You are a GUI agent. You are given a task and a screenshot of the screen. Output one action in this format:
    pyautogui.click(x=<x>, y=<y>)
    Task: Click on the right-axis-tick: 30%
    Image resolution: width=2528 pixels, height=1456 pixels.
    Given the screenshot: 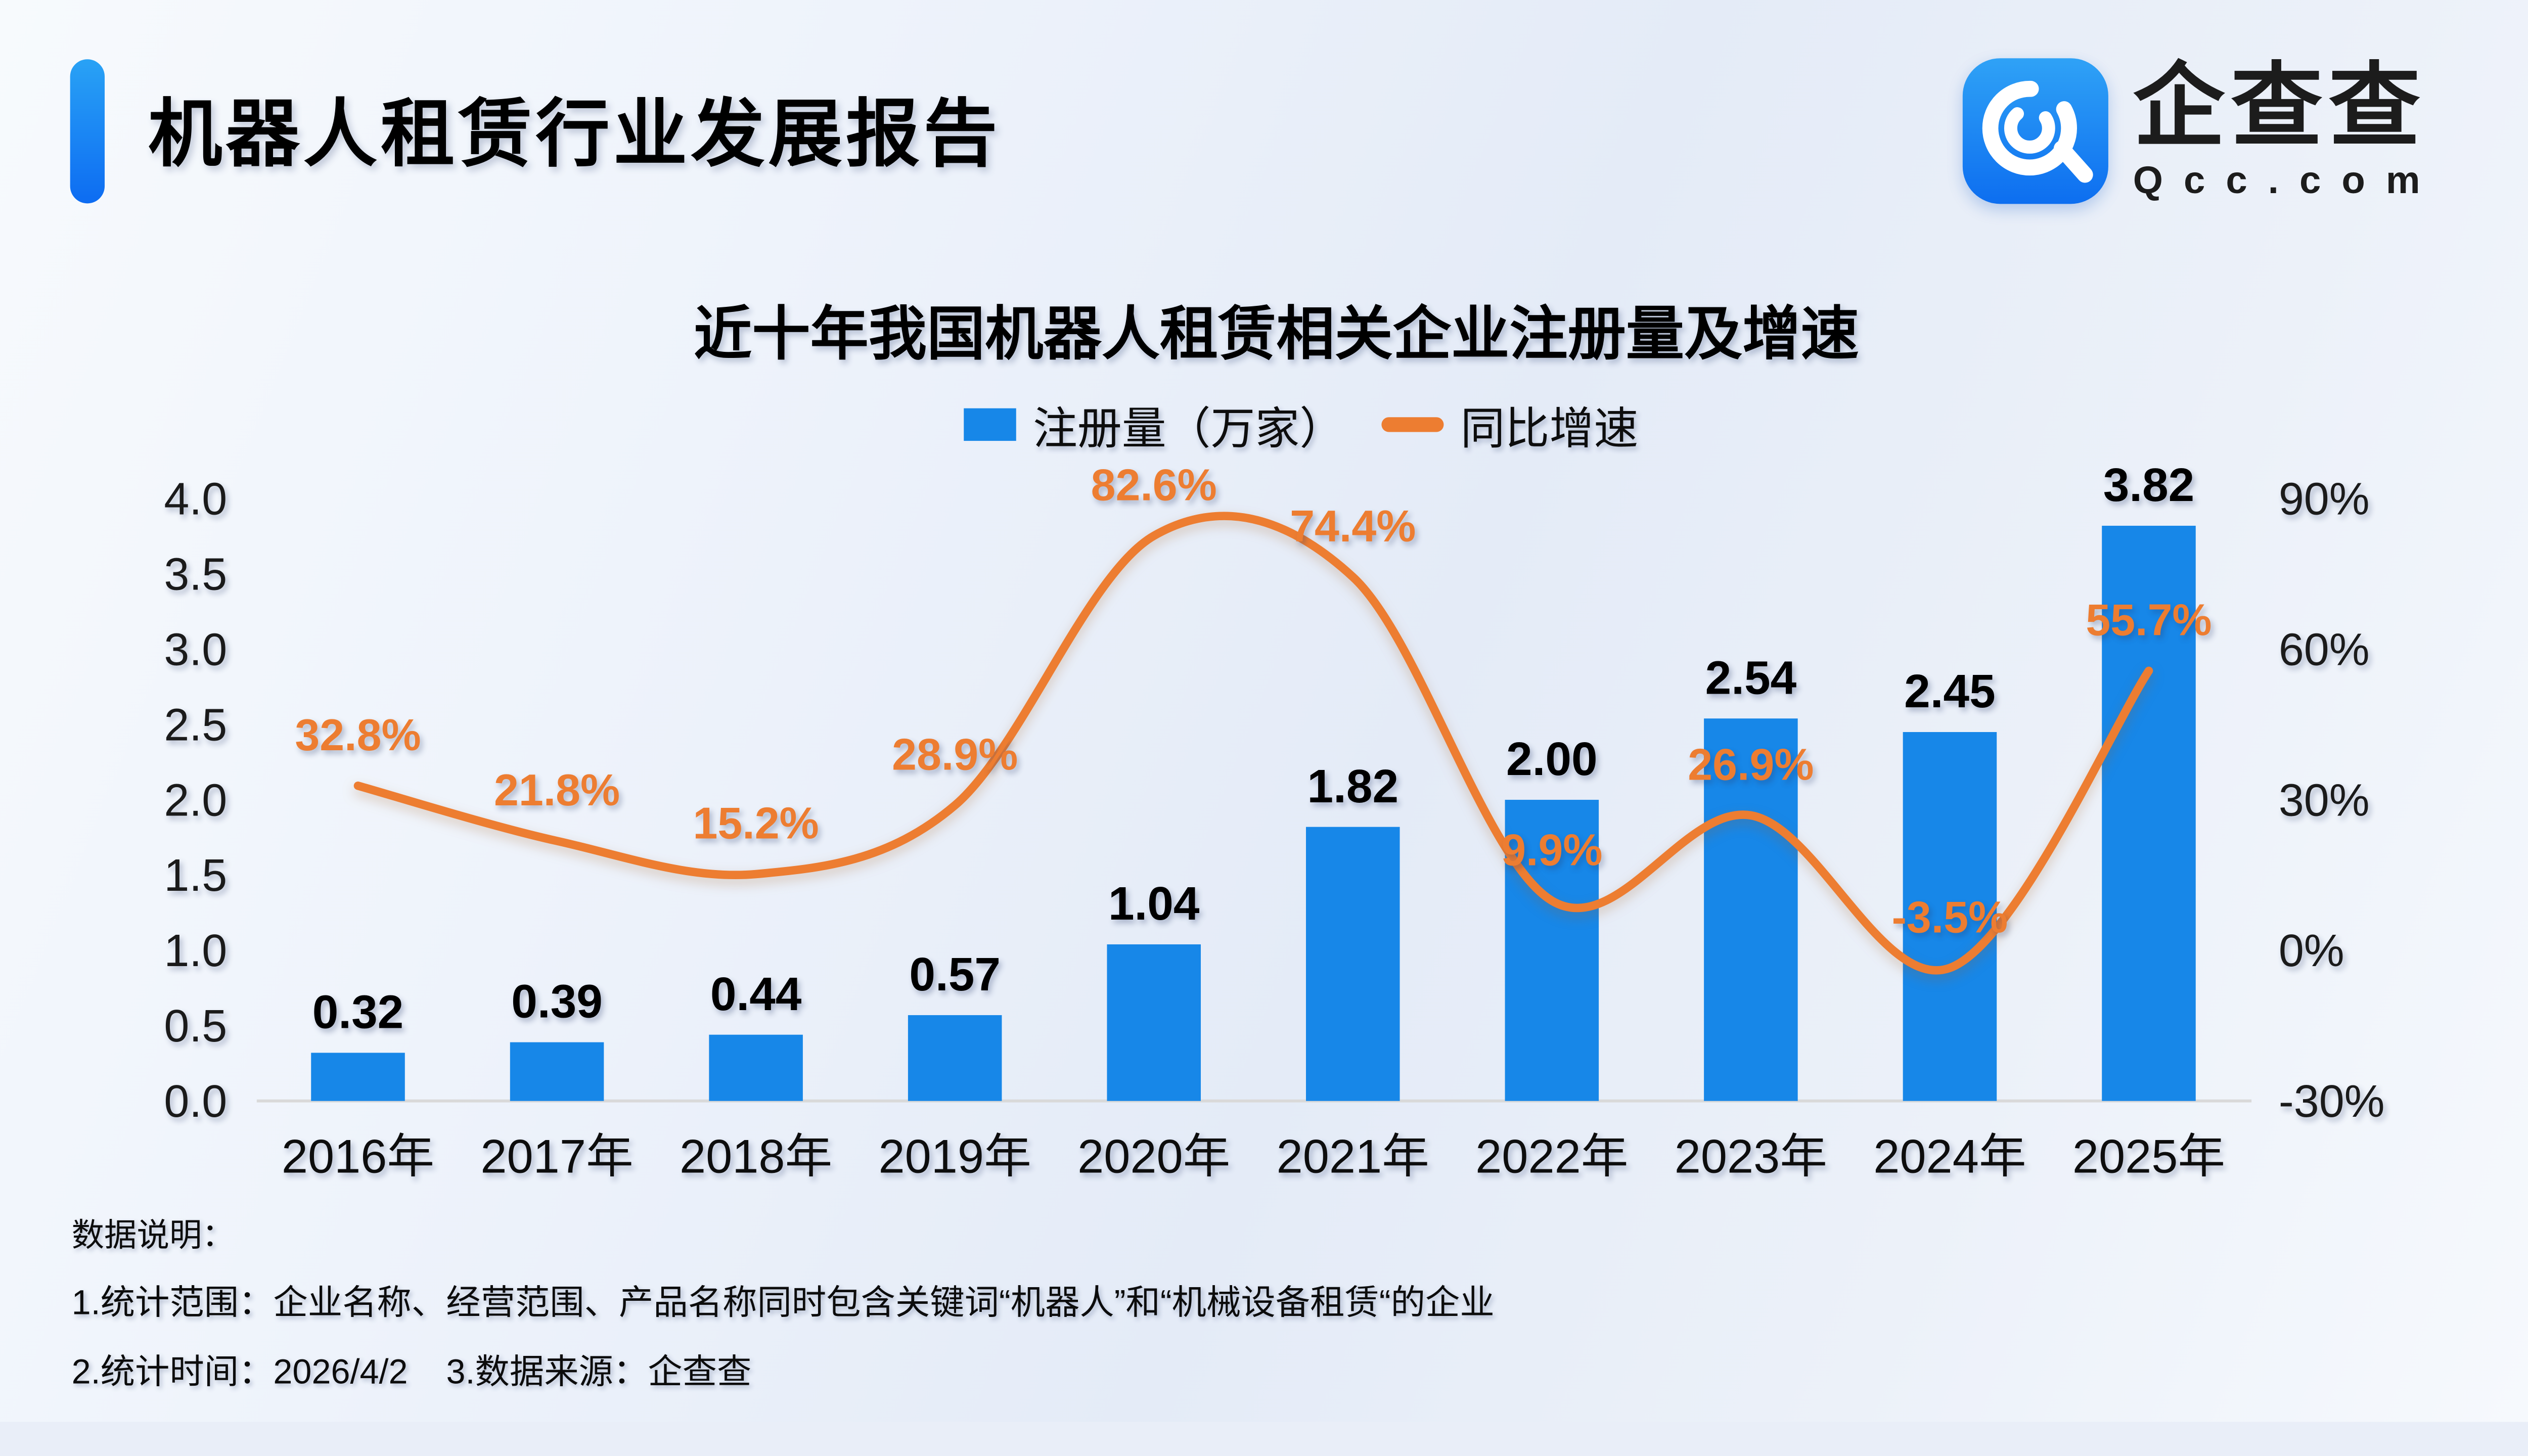 What is the action you would take?
    pyautogui.click(x=2325, y=800)
    